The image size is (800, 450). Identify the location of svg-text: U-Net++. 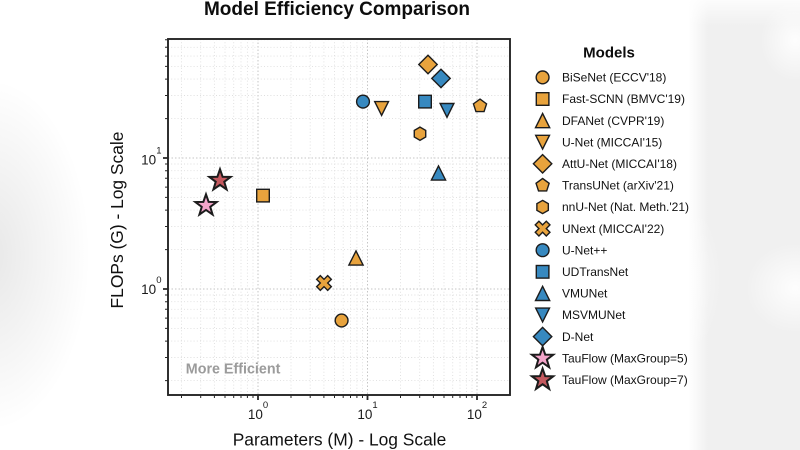
(584, 250).